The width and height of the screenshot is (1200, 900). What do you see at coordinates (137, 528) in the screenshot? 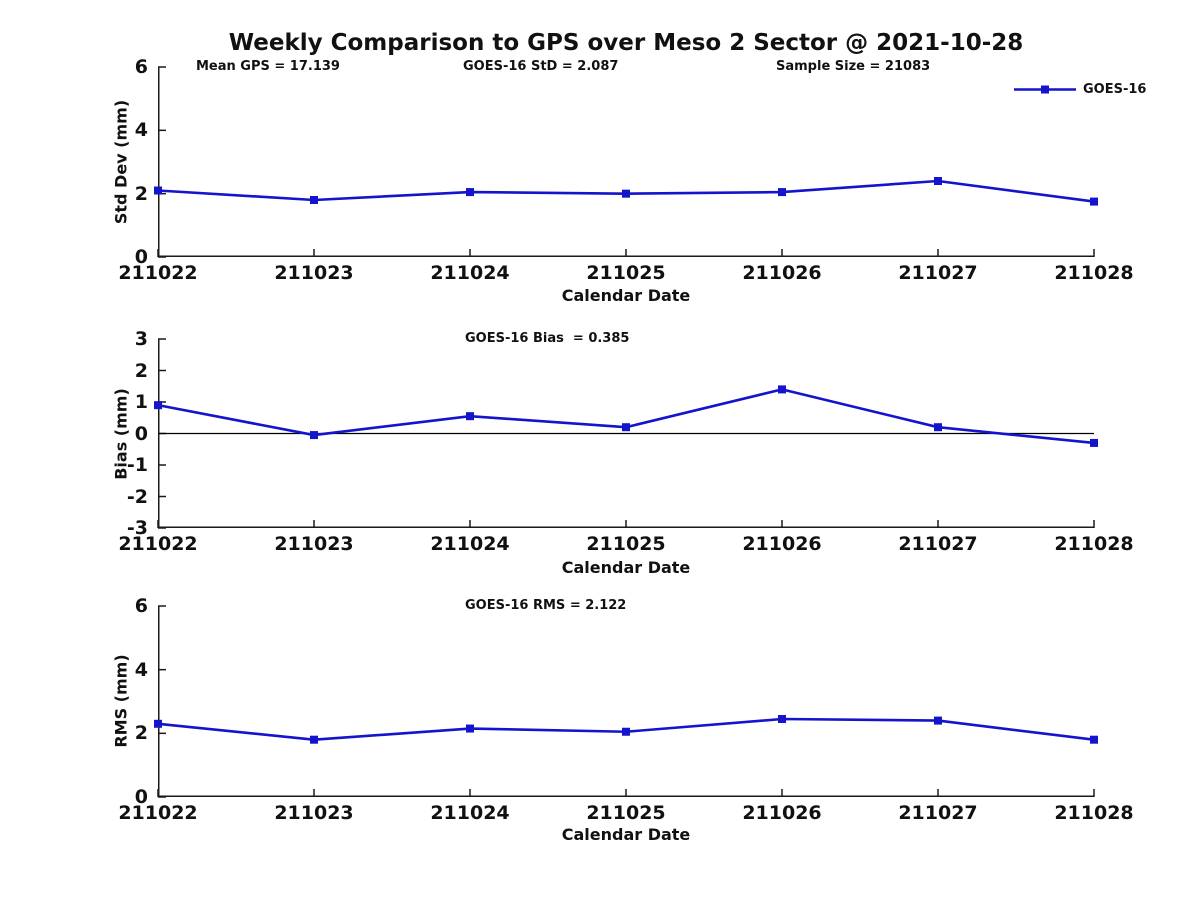
I see `y-tick-label: -3` at bounding box center [137, 528].